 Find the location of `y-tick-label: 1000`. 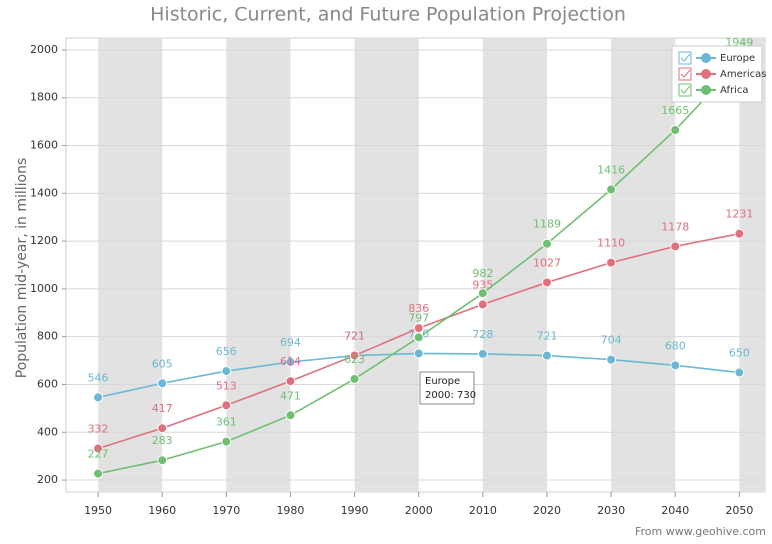

y-tick-label: 1000 is located at coordinates (44, 288).